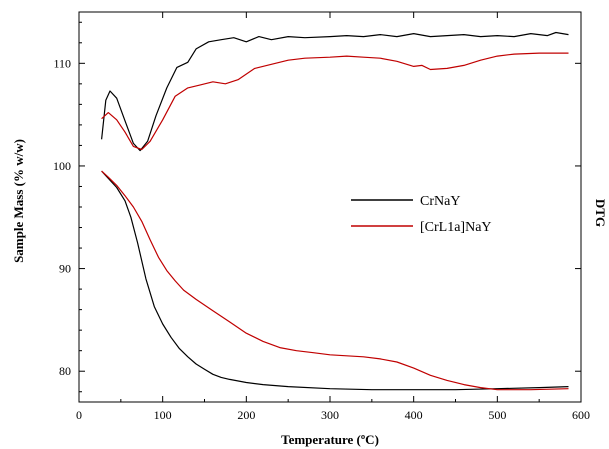 The width and height of the screenshot is (609, 449). I want to click on legend-label-crl1a-nay: [CrL1a]NaY, so click(456, 227).